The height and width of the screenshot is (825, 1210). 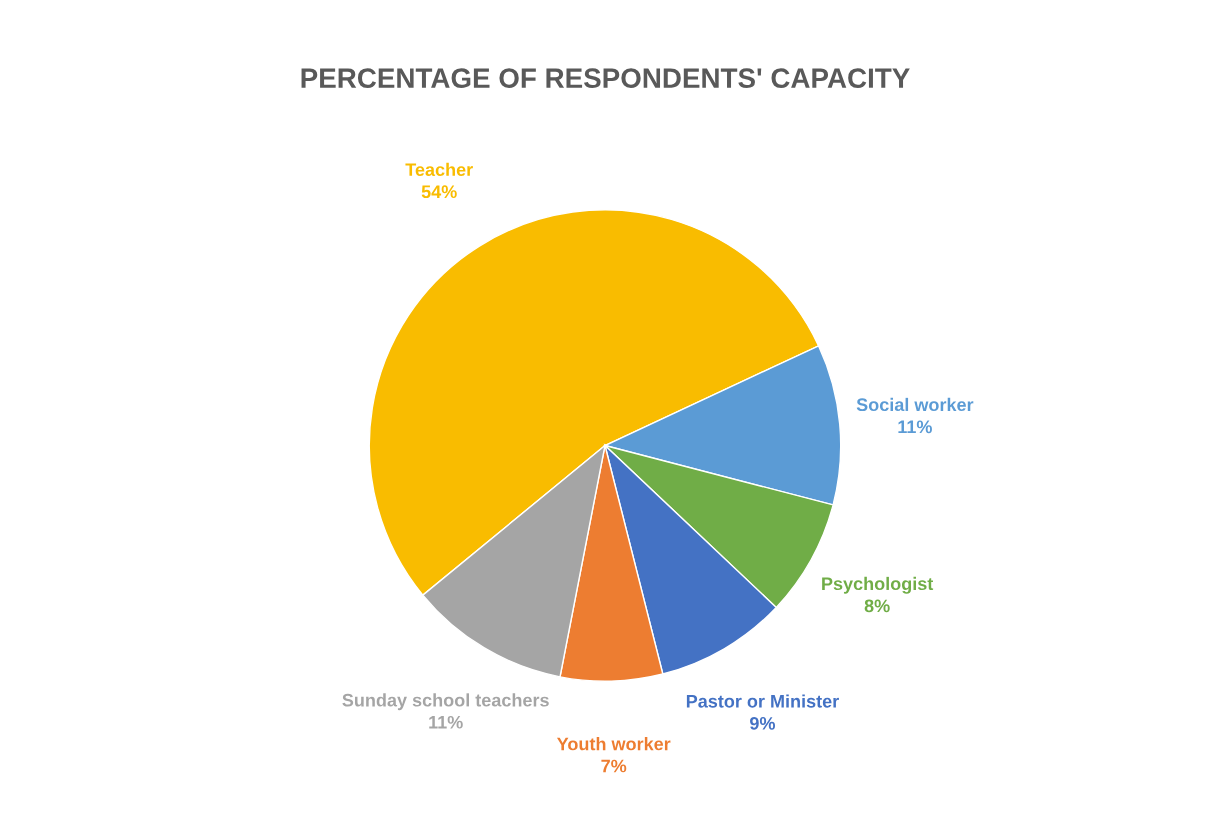 What do you see at coordinates (763, 723) in the screenshot?
I see `data-label: 9%` at bounding box center [763, 723].